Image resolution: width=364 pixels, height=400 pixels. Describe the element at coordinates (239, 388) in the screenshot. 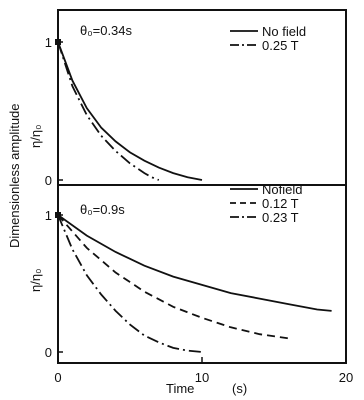

I see `x-axis-unit: (s)` at that location.